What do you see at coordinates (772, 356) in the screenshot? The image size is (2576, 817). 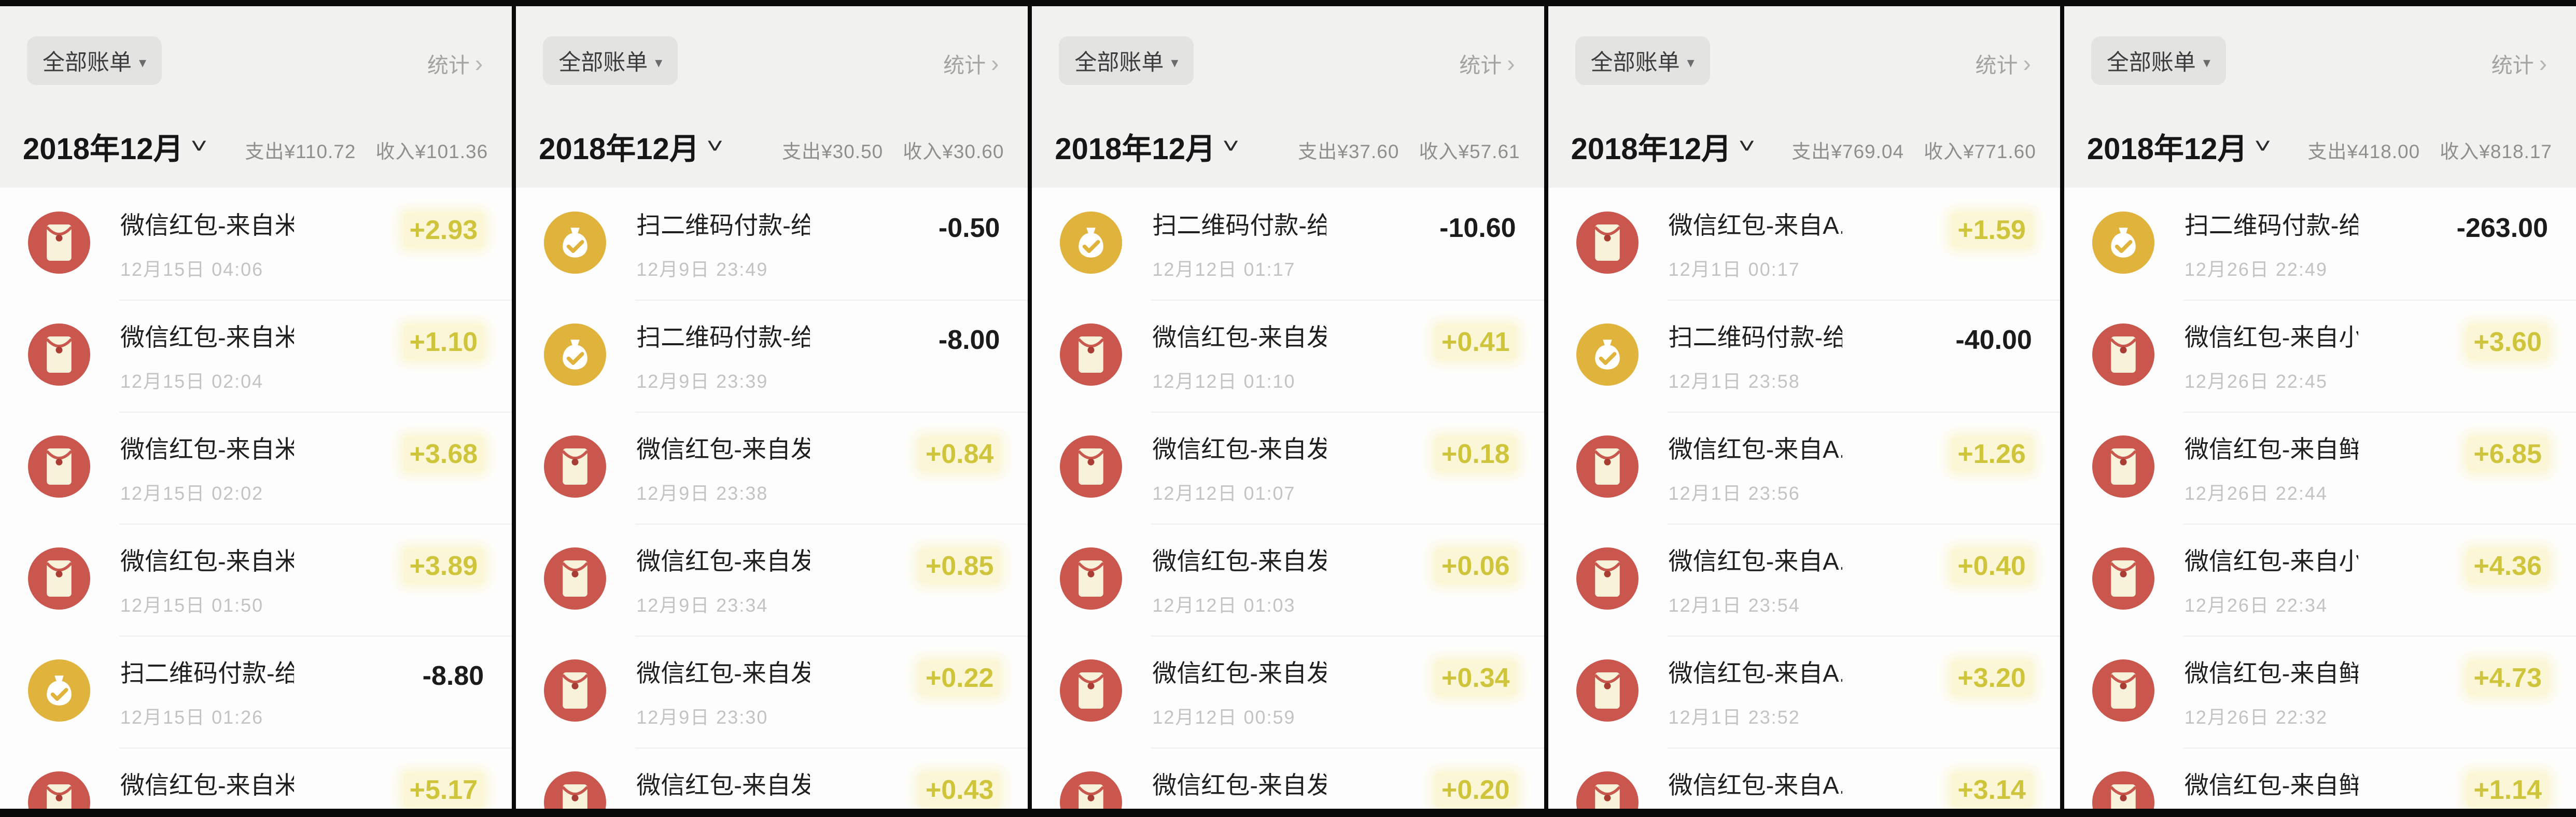 I see `transaction-row: 扫二维码付款-给°C-钦 12月9日 23:39 -8.00` at bounding box center [772, 356].